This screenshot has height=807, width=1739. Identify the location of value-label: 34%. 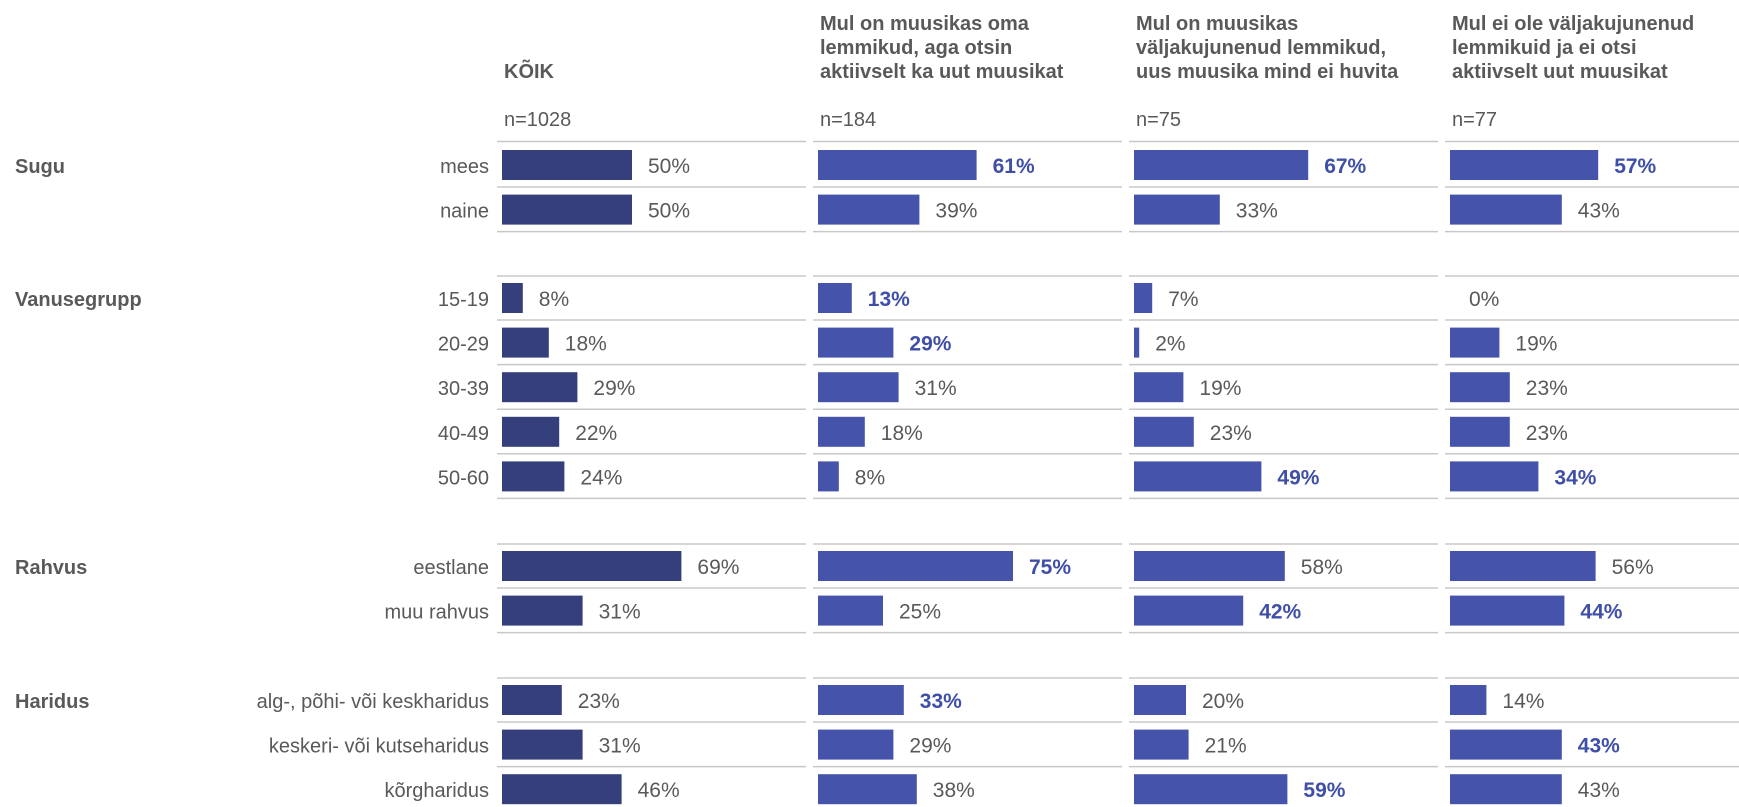
(1575, 477).